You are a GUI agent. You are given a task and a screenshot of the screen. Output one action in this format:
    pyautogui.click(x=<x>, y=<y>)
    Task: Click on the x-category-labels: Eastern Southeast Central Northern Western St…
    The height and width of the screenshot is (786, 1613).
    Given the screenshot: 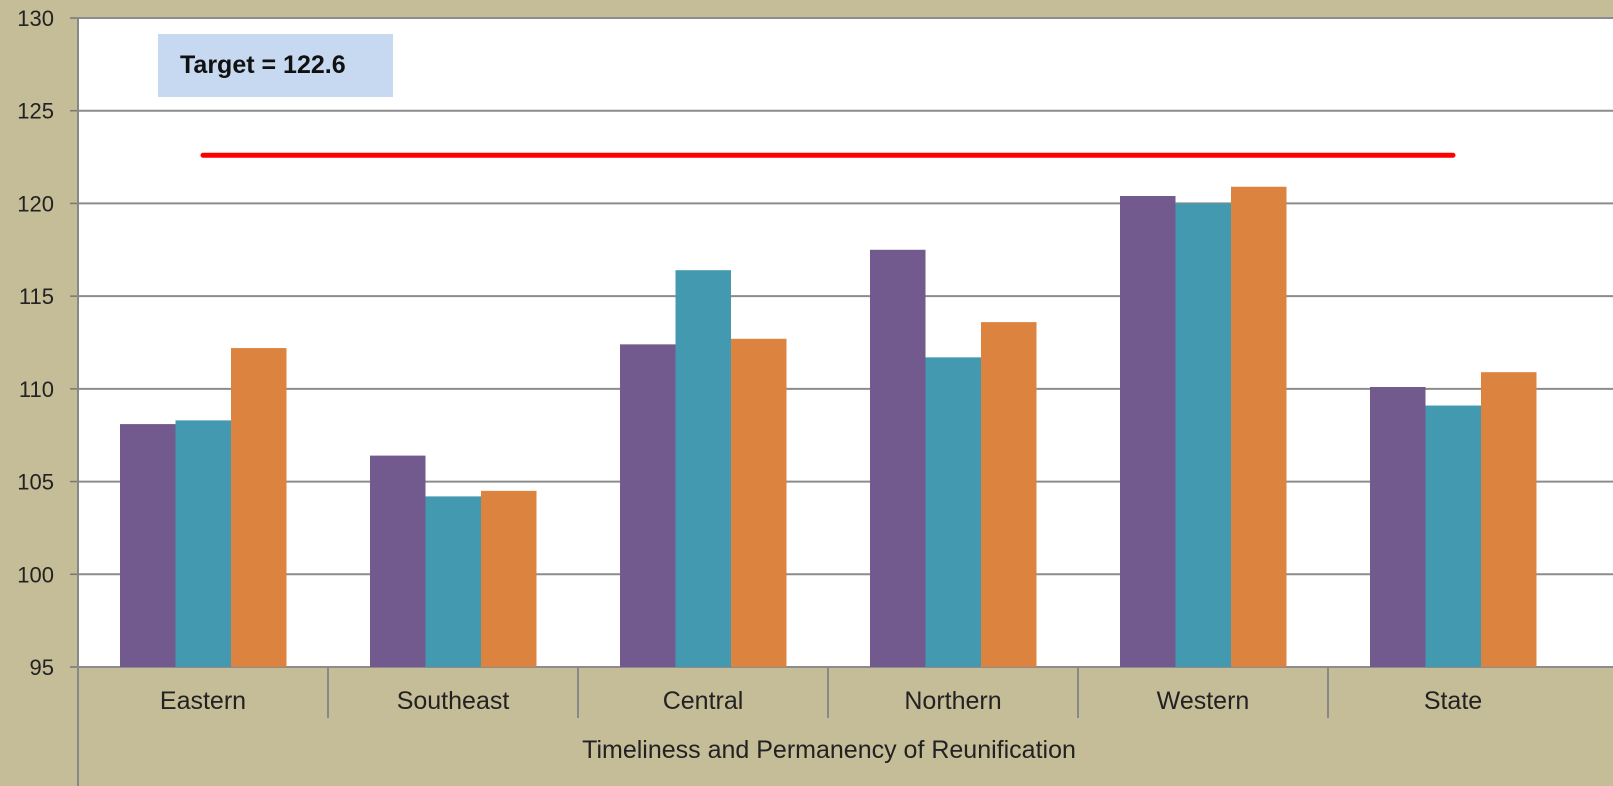 What is the action you would take?
    pyautogui.click(x=821, y=692)
    